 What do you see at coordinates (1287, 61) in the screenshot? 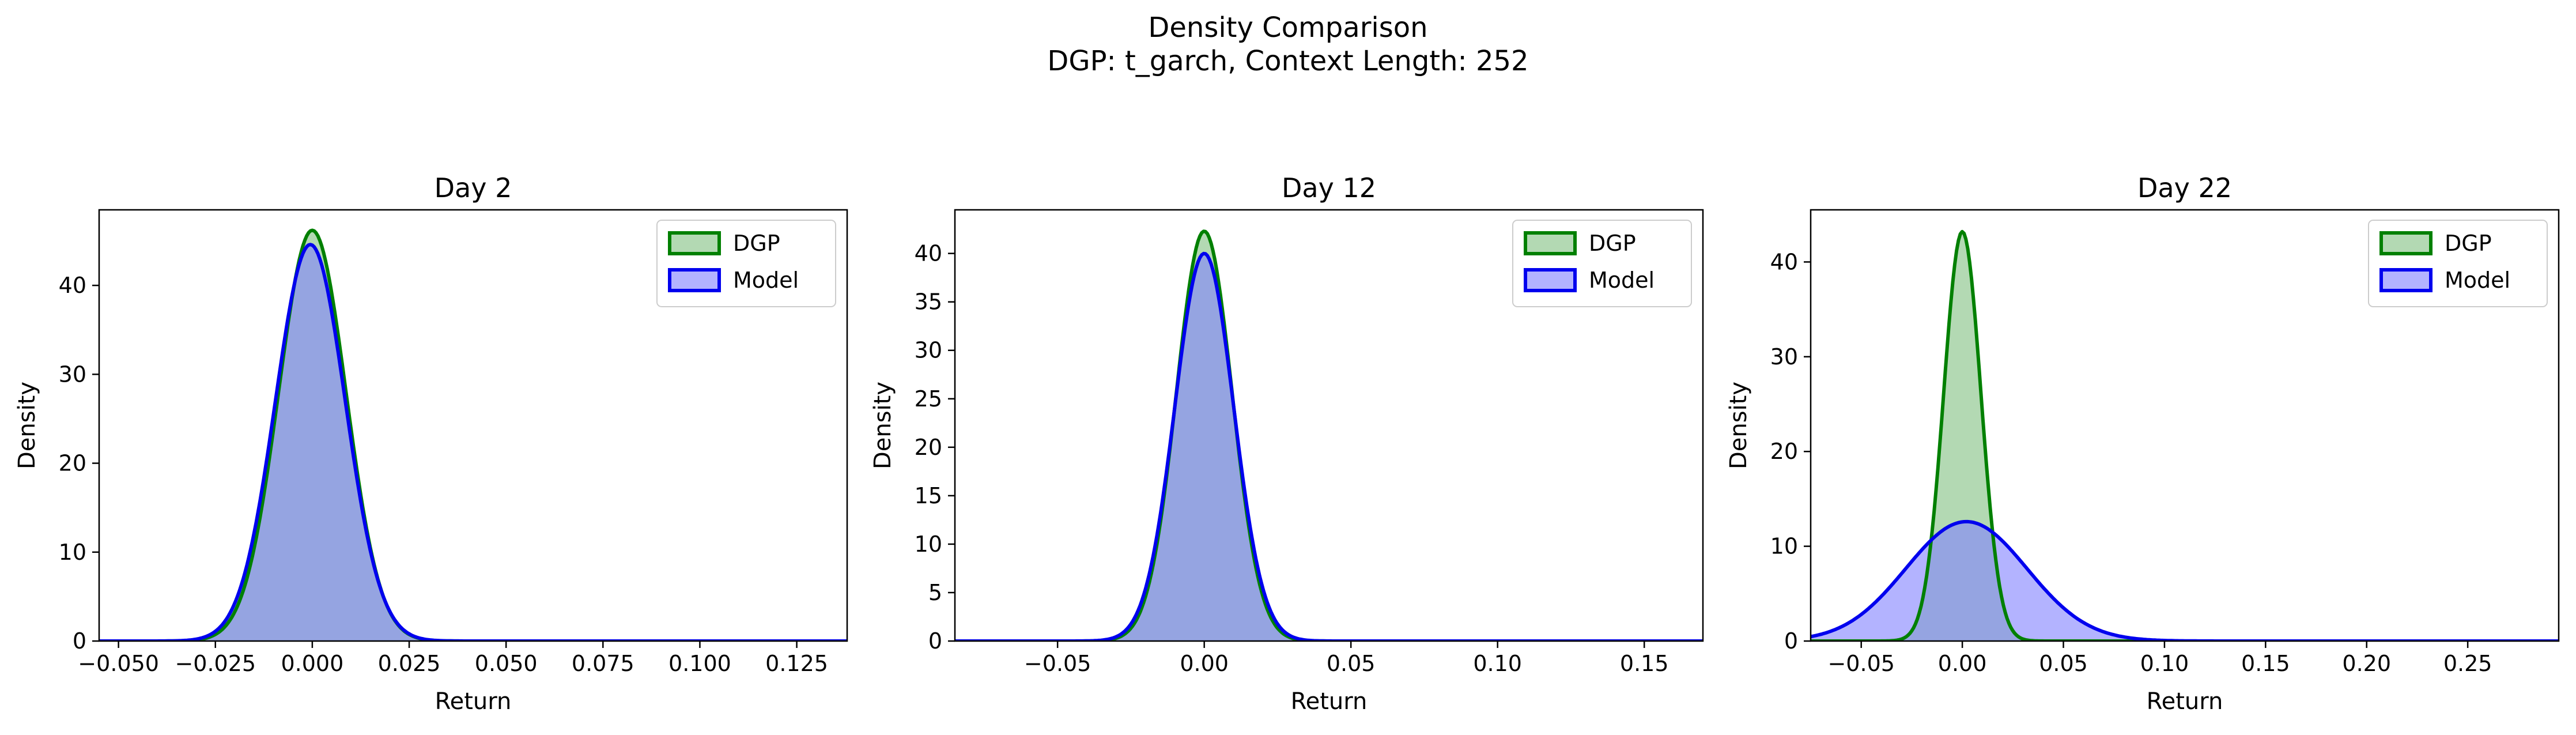
I see `figure-subtitle: DGP: t_garch, Context Length: 252` at bounding box center [1287, 61].